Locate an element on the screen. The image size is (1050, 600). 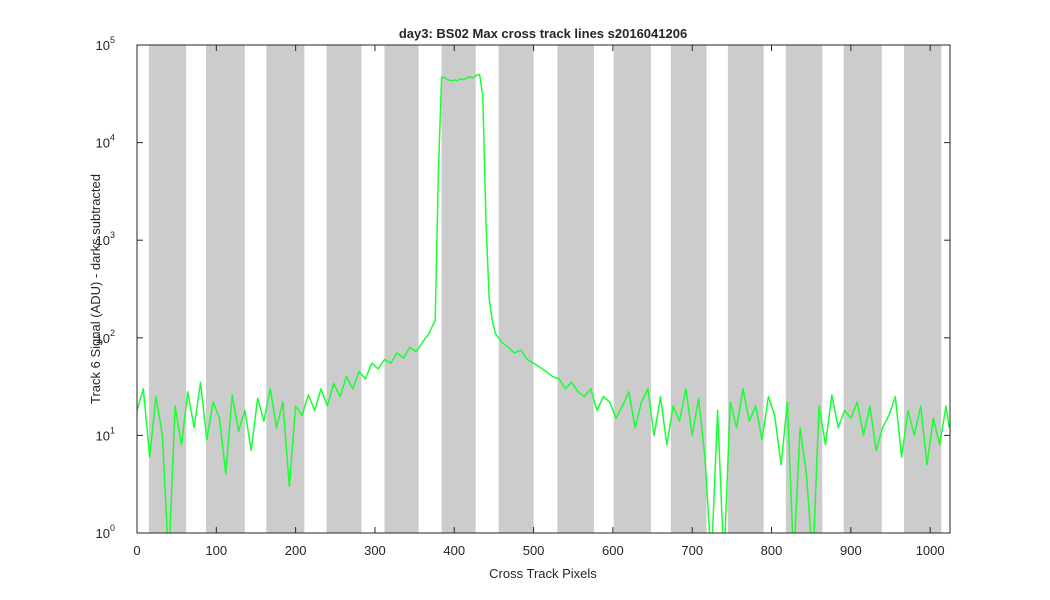
y-tick-label: 10⁴ is located at coordinates (105, 142).